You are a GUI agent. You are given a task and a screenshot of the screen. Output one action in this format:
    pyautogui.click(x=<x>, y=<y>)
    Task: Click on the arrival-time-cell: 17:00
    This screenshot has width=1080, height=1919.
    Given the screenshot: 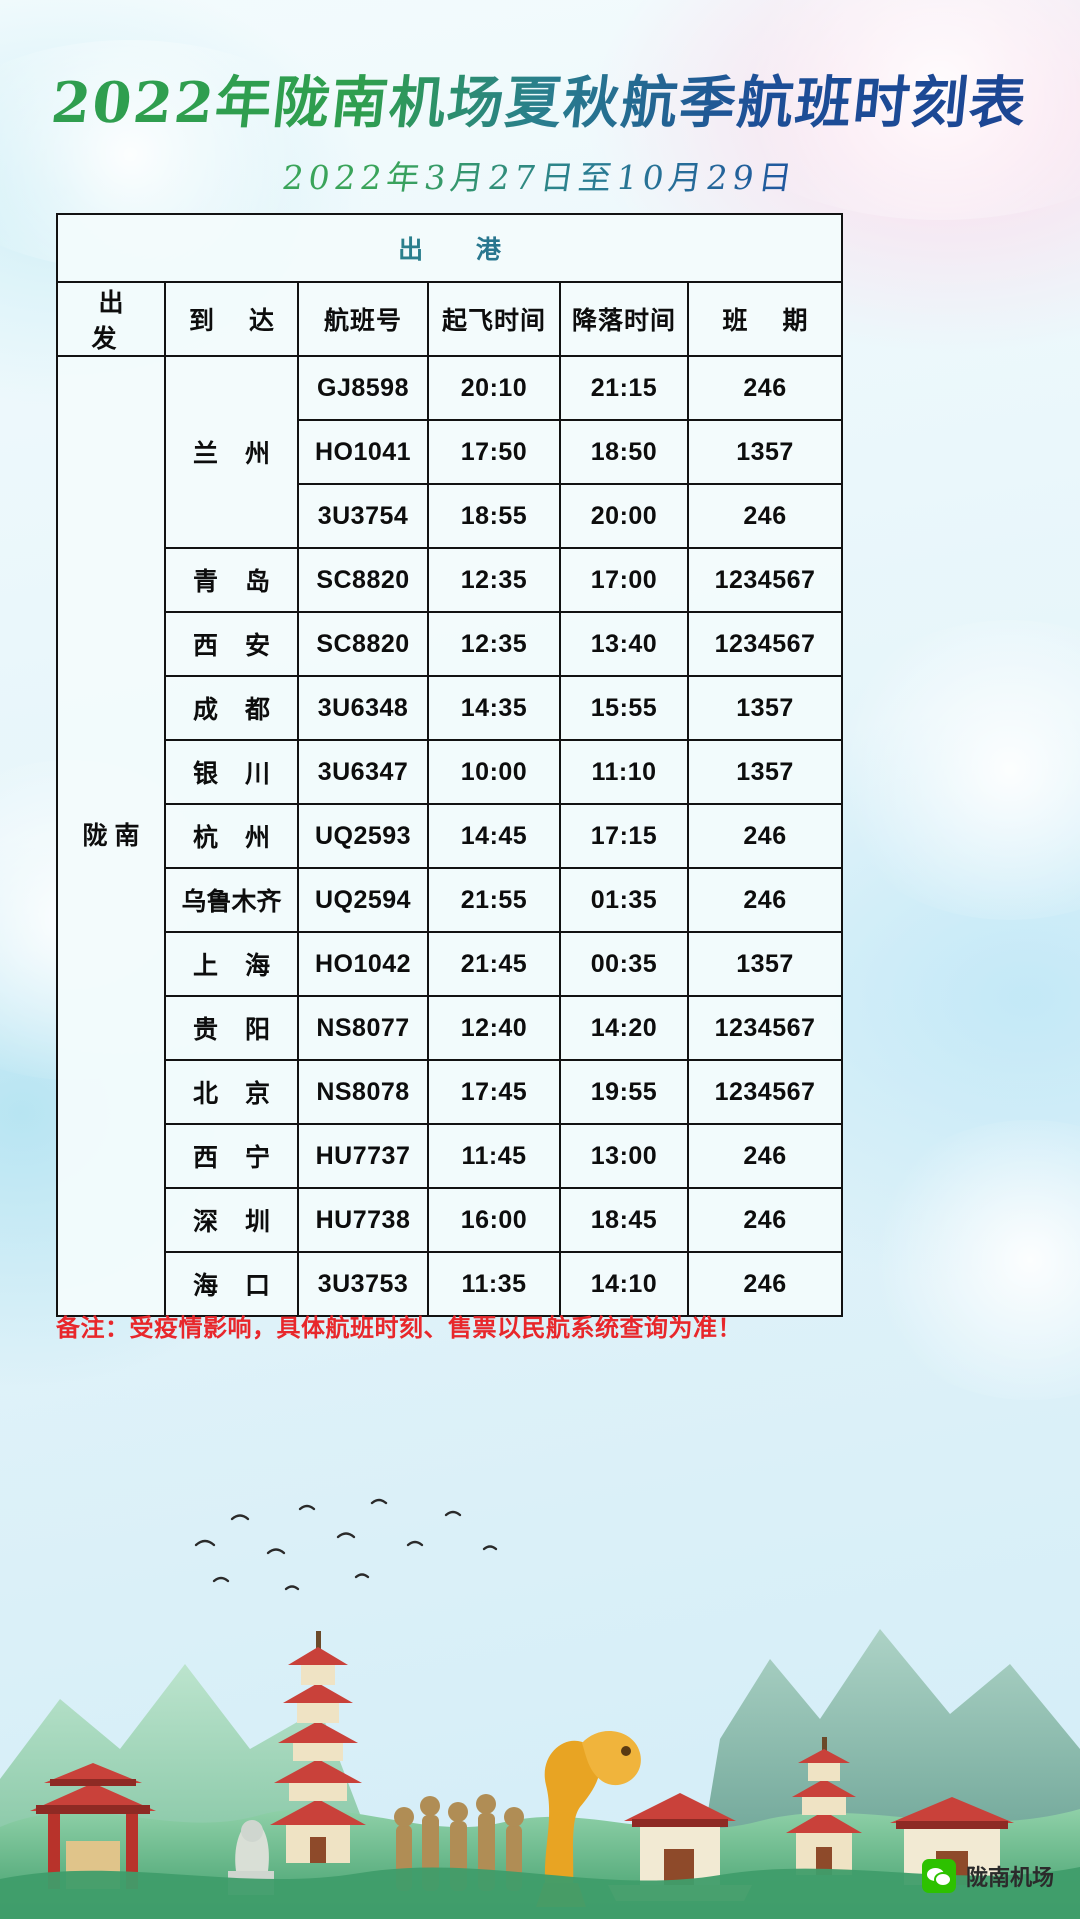 What is the action you would take?
    pyautogui.click(x=624, y=580)
    